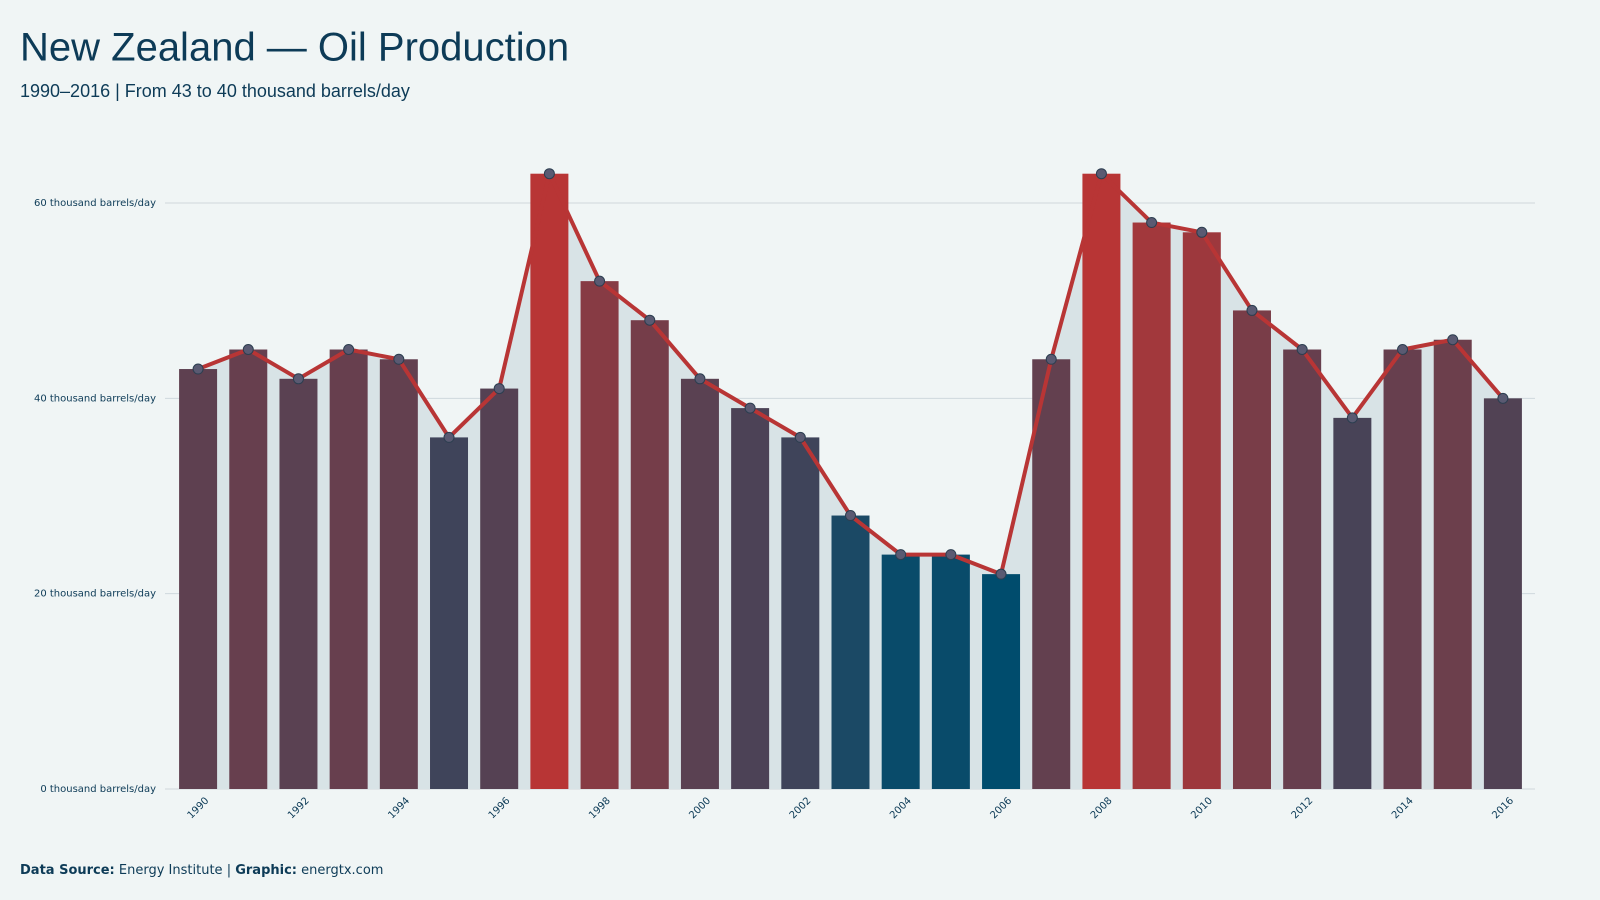  Describe the element at coordinates (95, 398) in the screenshot. I see `y-tick-label: 40 thousand barrels/day` at that location.